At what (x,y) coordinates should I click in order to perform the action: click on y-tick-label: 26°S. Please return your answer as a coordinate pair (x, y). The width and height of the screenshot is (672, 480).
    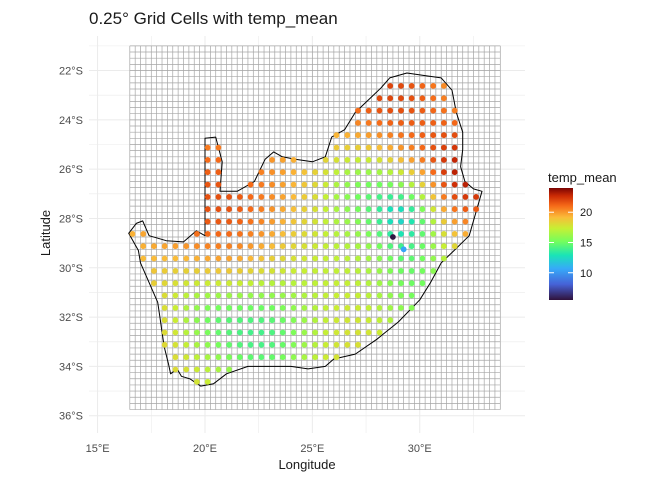
    Looking at the image, I should click on (71, 170).